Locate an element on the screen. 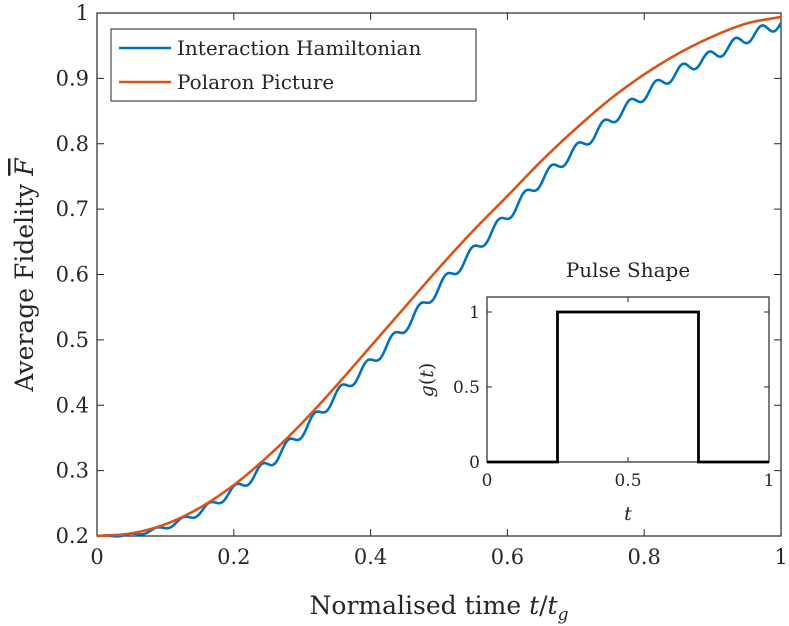 Image resolution: width=789 pixels, height=626 pixels. inset-title: Pulse Shape is located at coordinates (628, 270).